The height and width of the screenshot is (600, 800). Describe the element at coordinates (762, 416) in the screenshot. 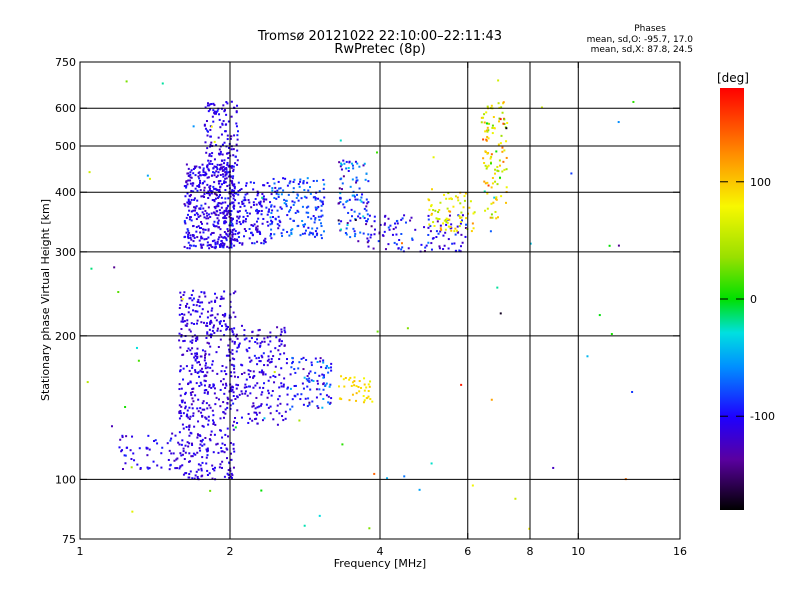

I see `colorbar-tick-label: -100` at that location.